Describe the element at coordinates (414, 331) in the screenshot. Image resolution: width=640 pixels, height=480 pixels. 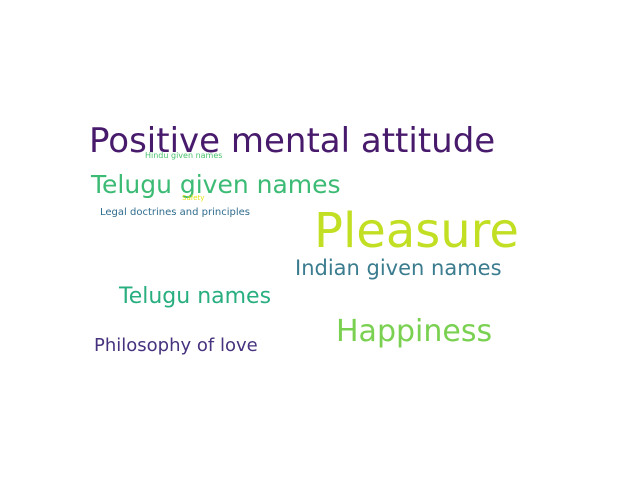
I see `word-happiness: Happiness` at that location.